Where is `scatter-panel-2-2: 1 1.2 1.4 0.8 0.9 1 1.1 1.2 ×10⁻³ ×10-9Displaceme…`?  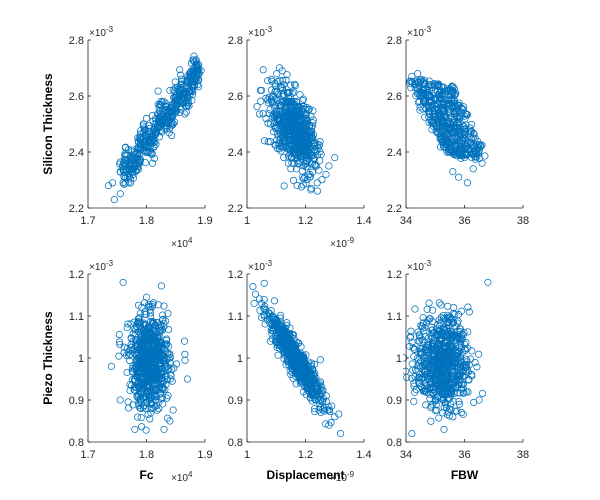
scatter-panel-2-2: 1 1.2 1.4 0.8 0.9 1 1.1 1.2 ×10⁻³ ×10-9Displaceme… is located at coordinates (300, 371).